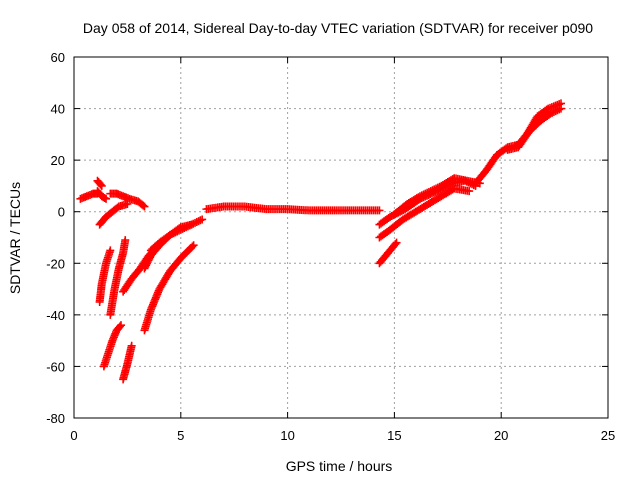 This screenshot has height=480, width=640. What do you see at coordinates (339, 466) in the screenshot?
I see `x-axis-label: GPS time / hours` at bounding box center [339, 466].